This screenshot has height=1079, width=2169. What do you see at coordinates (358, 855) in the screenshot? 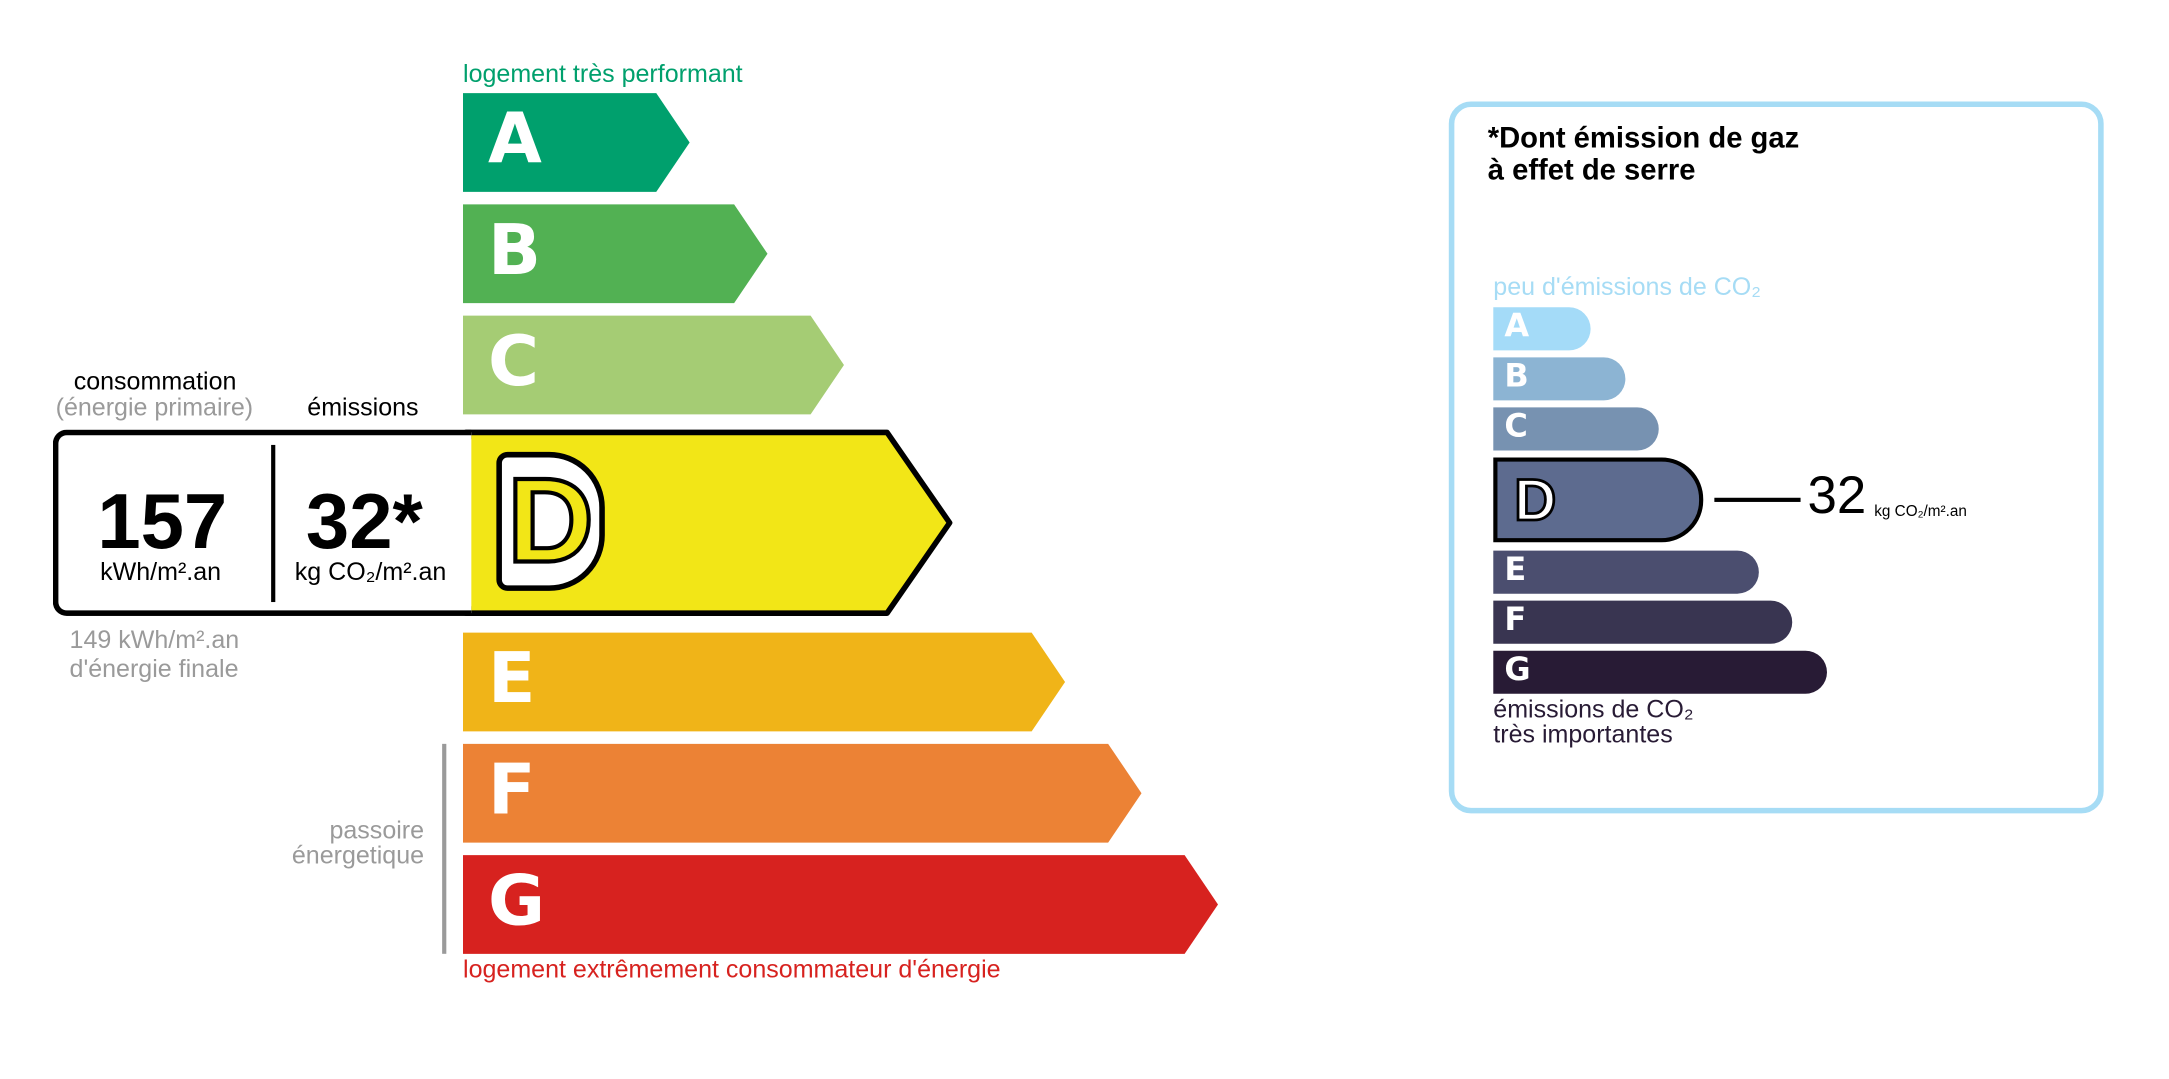
I see `passoire-label-2: énergetique` at bounding box center [358, 855].